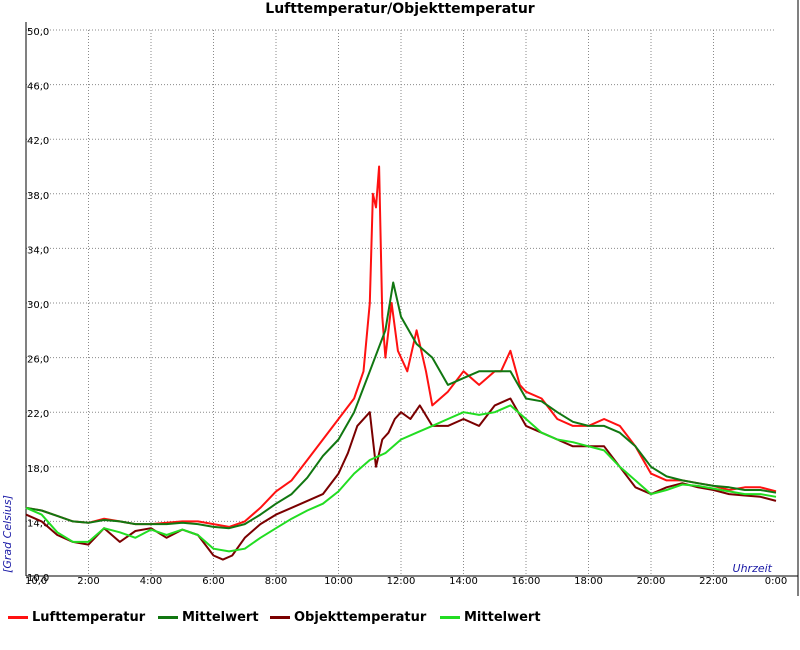 This screenshot has width=800, height=650. I want to click on x-tick-label: 6:00, so click(213, 581).